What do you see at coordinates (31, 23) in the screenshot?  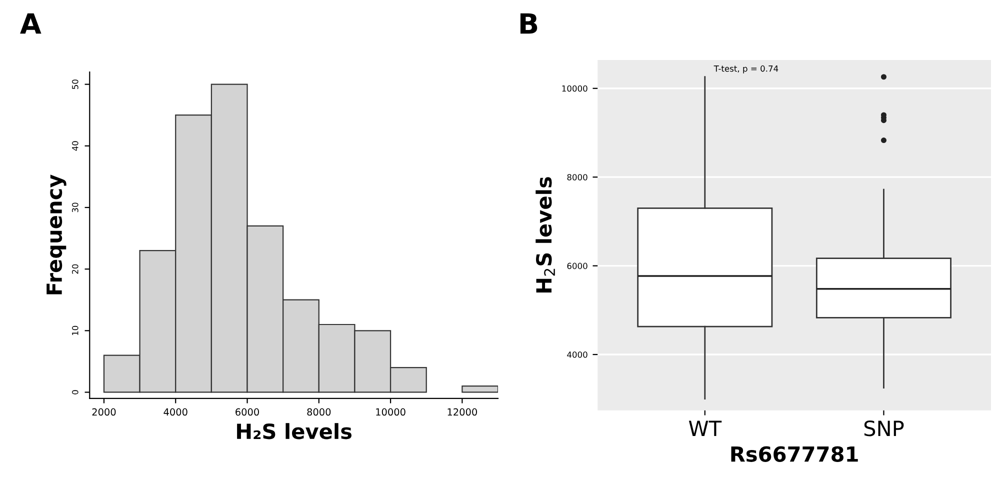 I see `chart-title: A` at bounding box center [31, 23].